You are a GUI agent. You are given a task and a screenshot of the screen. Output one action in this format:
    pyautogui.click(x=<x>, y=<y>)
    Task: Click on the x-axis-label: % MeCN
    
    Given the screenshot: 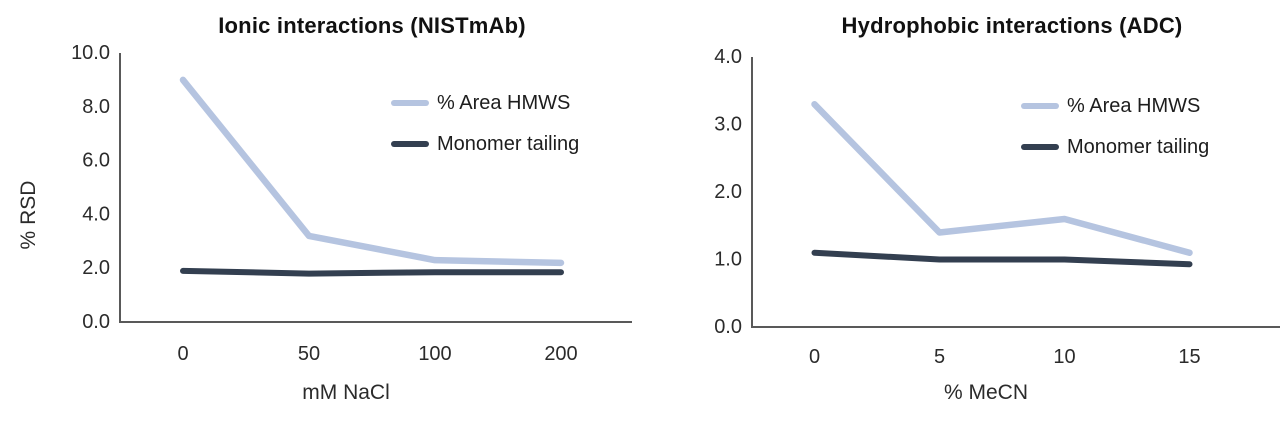 What is the action you would take?
    pyautogui.click(x=985, y=392)
    